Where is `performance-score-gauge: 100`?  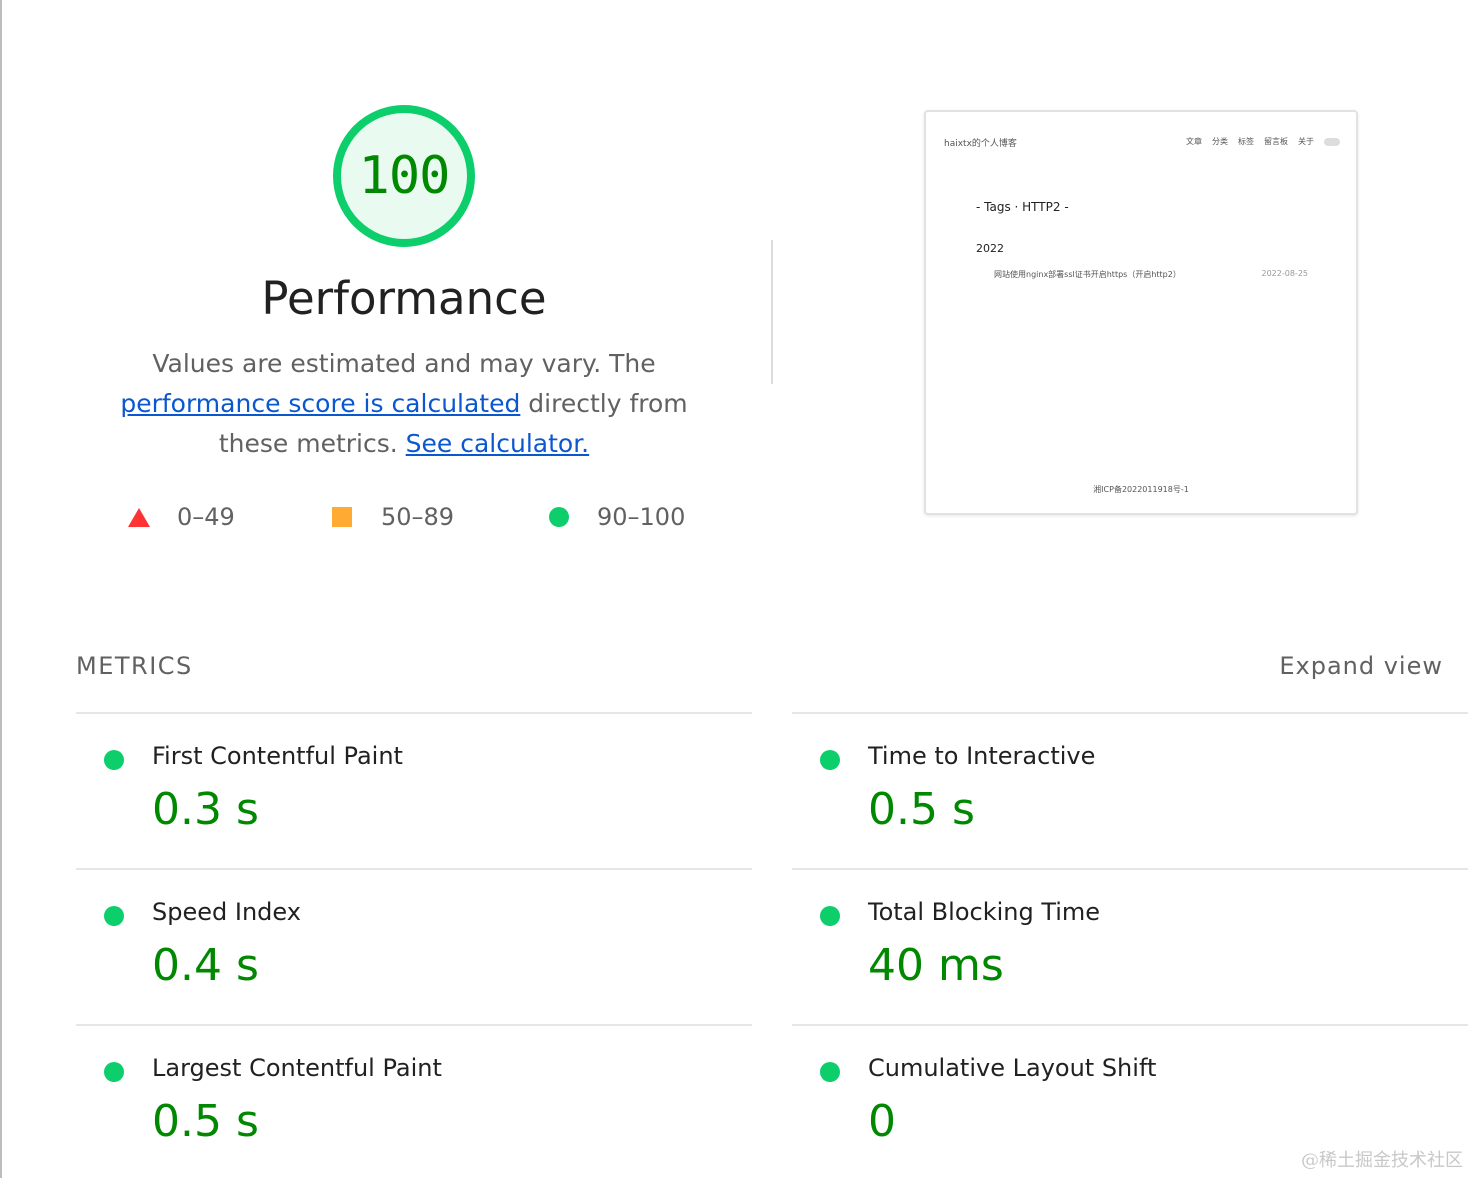
performance-score-gauge: 100 is located at coordinates (404, 176).